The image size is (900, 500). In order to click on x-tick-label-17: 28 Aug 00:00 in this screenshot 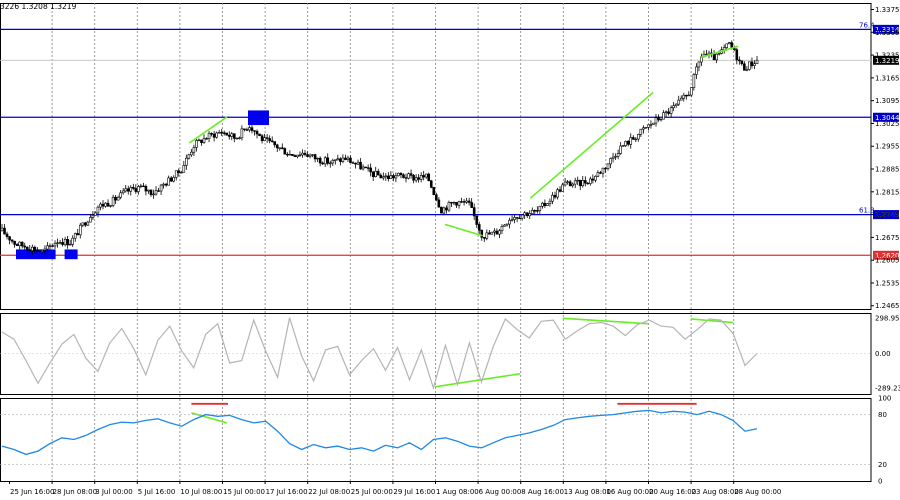, I will do `click(757, 492)`.